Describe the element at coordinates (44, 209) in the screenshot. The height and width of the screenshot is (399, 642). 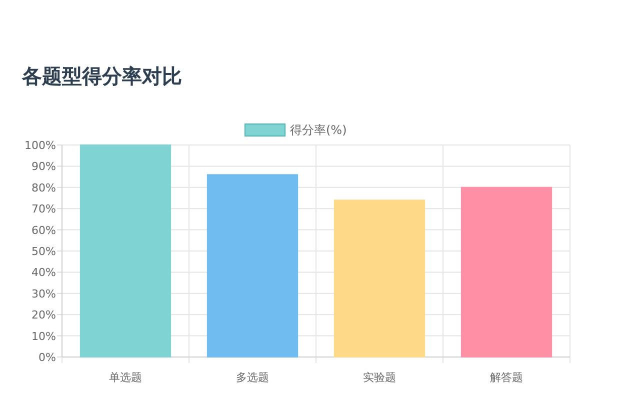
I see `y-tick-label: 70%` at that location.